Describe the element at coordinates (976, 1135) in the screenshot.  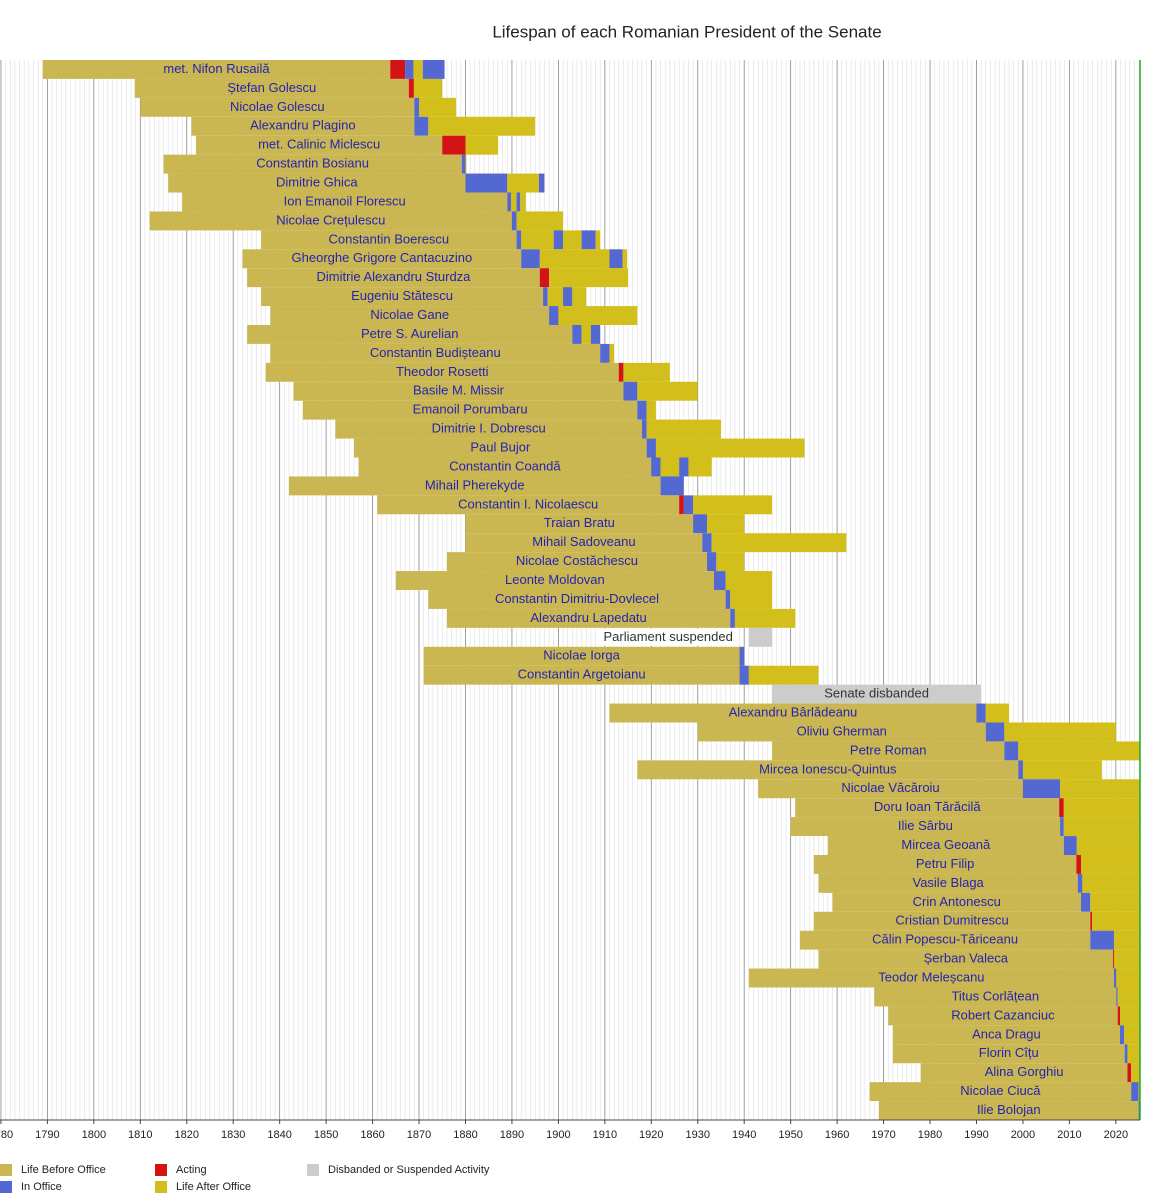
I see `x-tick-label: 1990` at that location.